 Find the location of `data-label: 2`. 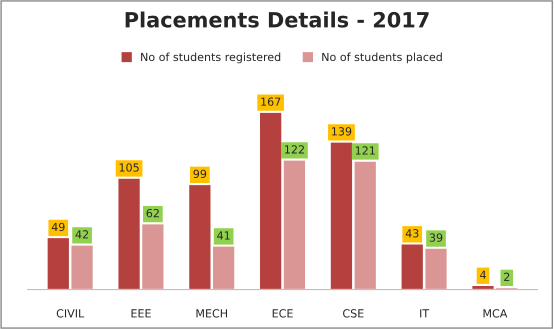

data-label: 2 is located at coordinates (507, 276).